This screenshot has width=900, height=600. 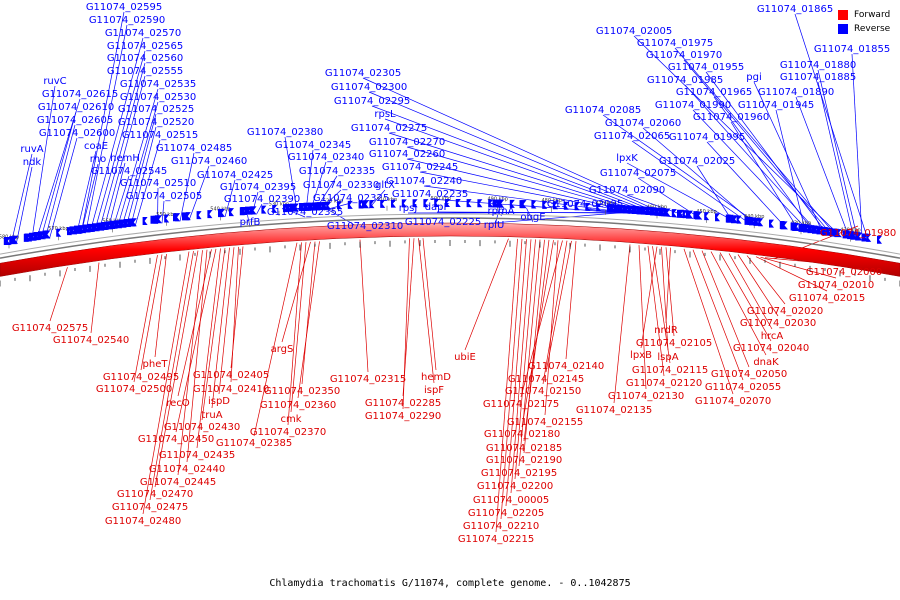 What do you see at coordinates (545, 422) in the screenshot?
I see `forward-gene-label: G11074_02155` at bounding box center [545, 422].